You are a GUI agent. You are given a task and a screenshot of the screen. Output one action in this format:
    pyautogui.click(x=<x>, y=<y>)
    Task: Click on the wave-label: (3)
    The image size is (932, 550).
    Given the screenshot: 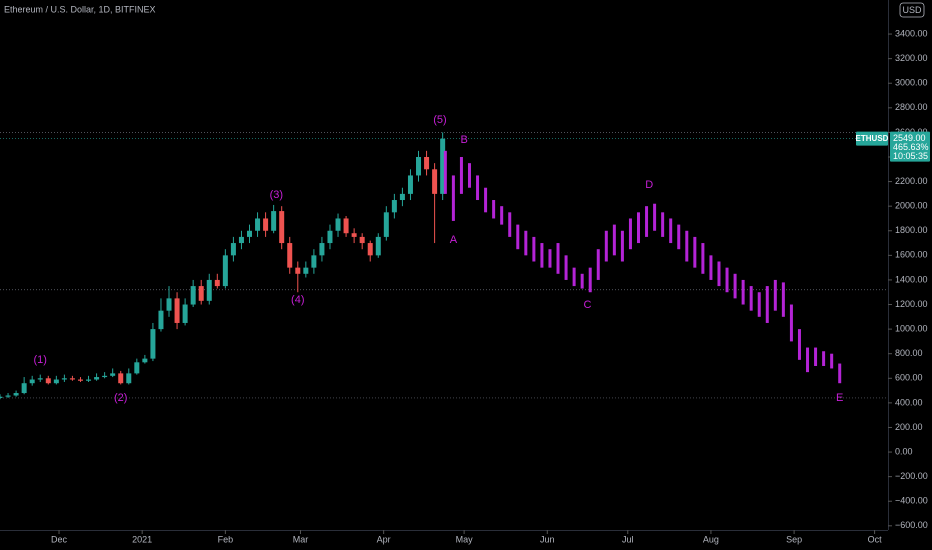 What is the action you would take?
    pyautogui.click(x=276, y=195)
    